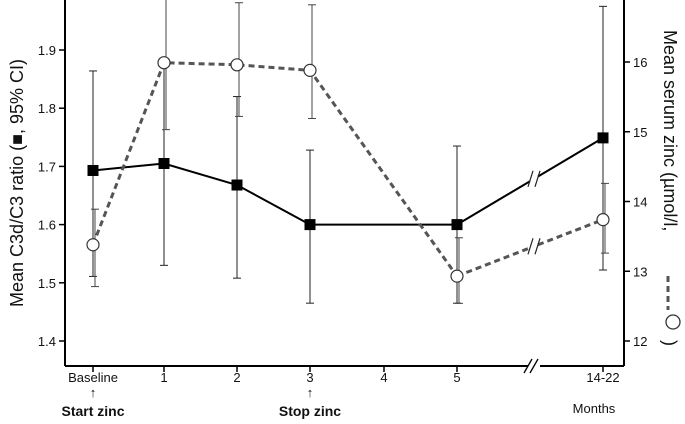  What do you see at coordinates (531, 366) in the screenshot?
I see `x-axis-break` at bounding box center [531, 366].